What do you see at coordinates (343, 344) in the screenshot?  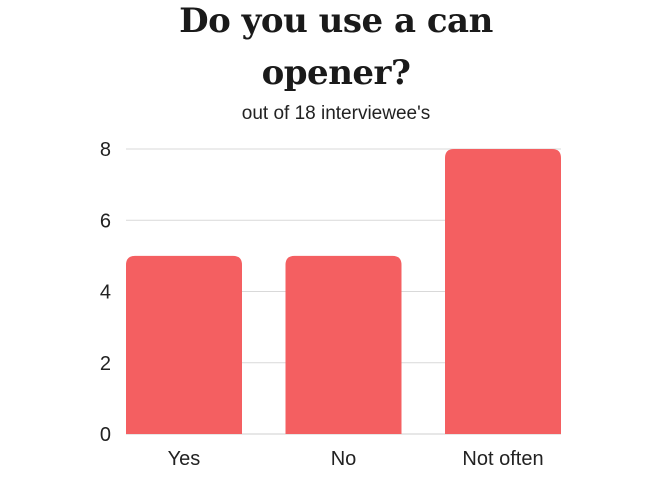 I see `bar-no` at bounding box center [343, 344].